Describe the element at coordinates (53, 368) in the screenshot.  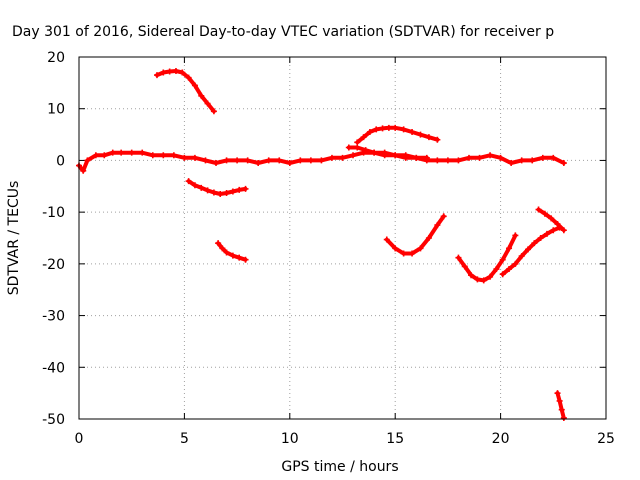
I see `y-tick-label: -40` at that location.